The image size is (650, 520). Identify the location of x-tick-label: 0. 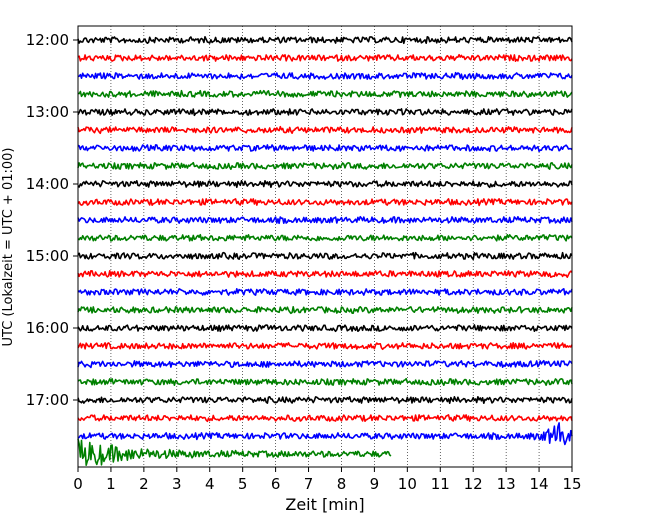
(78, 484).